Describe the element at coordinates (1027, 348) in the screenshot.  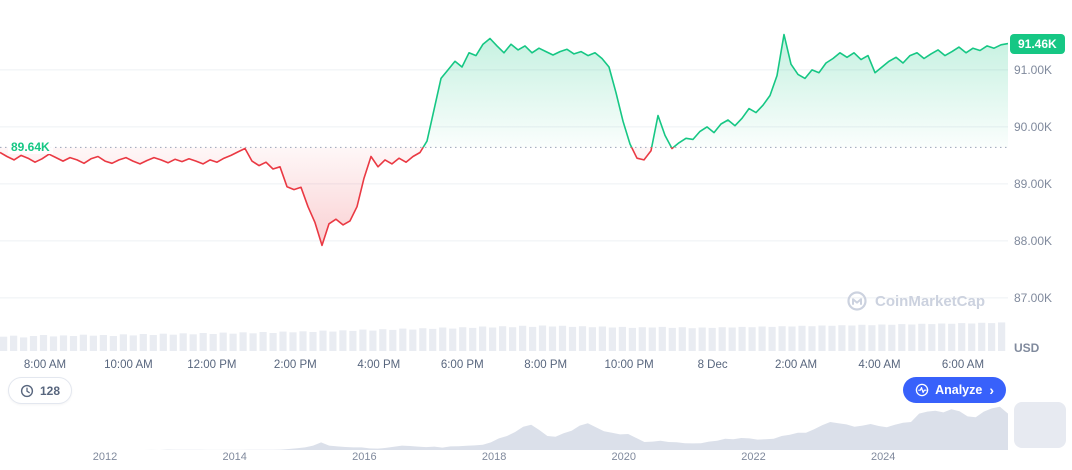
I see `currency-label: USD` at that location.